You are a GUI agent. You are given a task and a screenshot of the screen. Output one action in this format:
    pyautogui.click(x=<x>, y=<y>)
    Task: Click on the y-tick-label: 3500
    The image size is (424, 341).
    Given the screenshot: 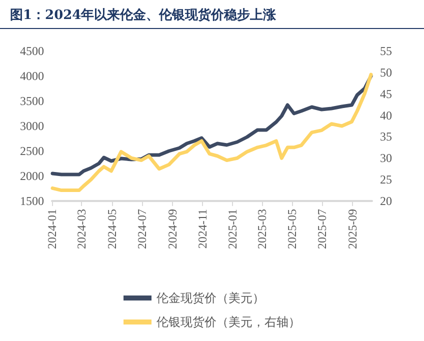 What is the action you would take?
    pyautogui.click(x=32, y=101)
    